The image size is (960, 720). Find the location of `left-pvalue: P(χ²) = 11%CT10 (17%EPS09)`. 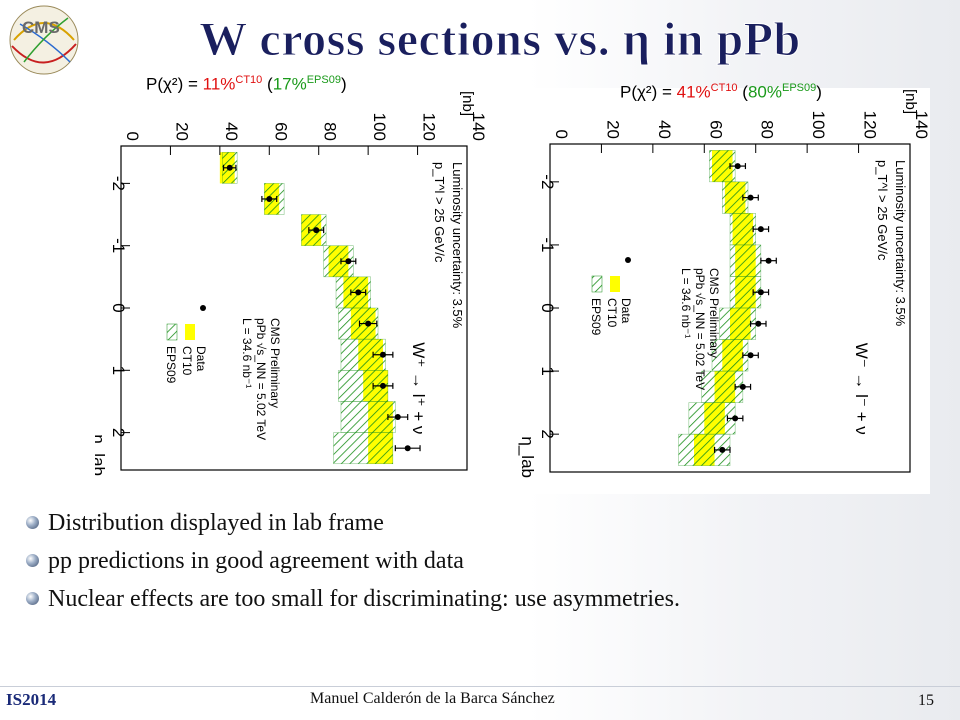

left-pvalue: P(χ²) = 11%CT10 (17%EPS09) is located at coordinates (246, 84).